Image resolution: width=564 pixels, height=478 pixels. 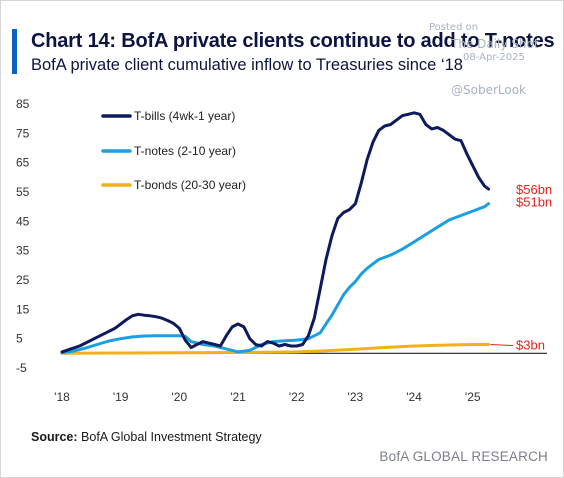 What do you see at coordinates (62, 397) in the screenshot?
I see `x-tick-label: '18` at bounding box center [62, 397].